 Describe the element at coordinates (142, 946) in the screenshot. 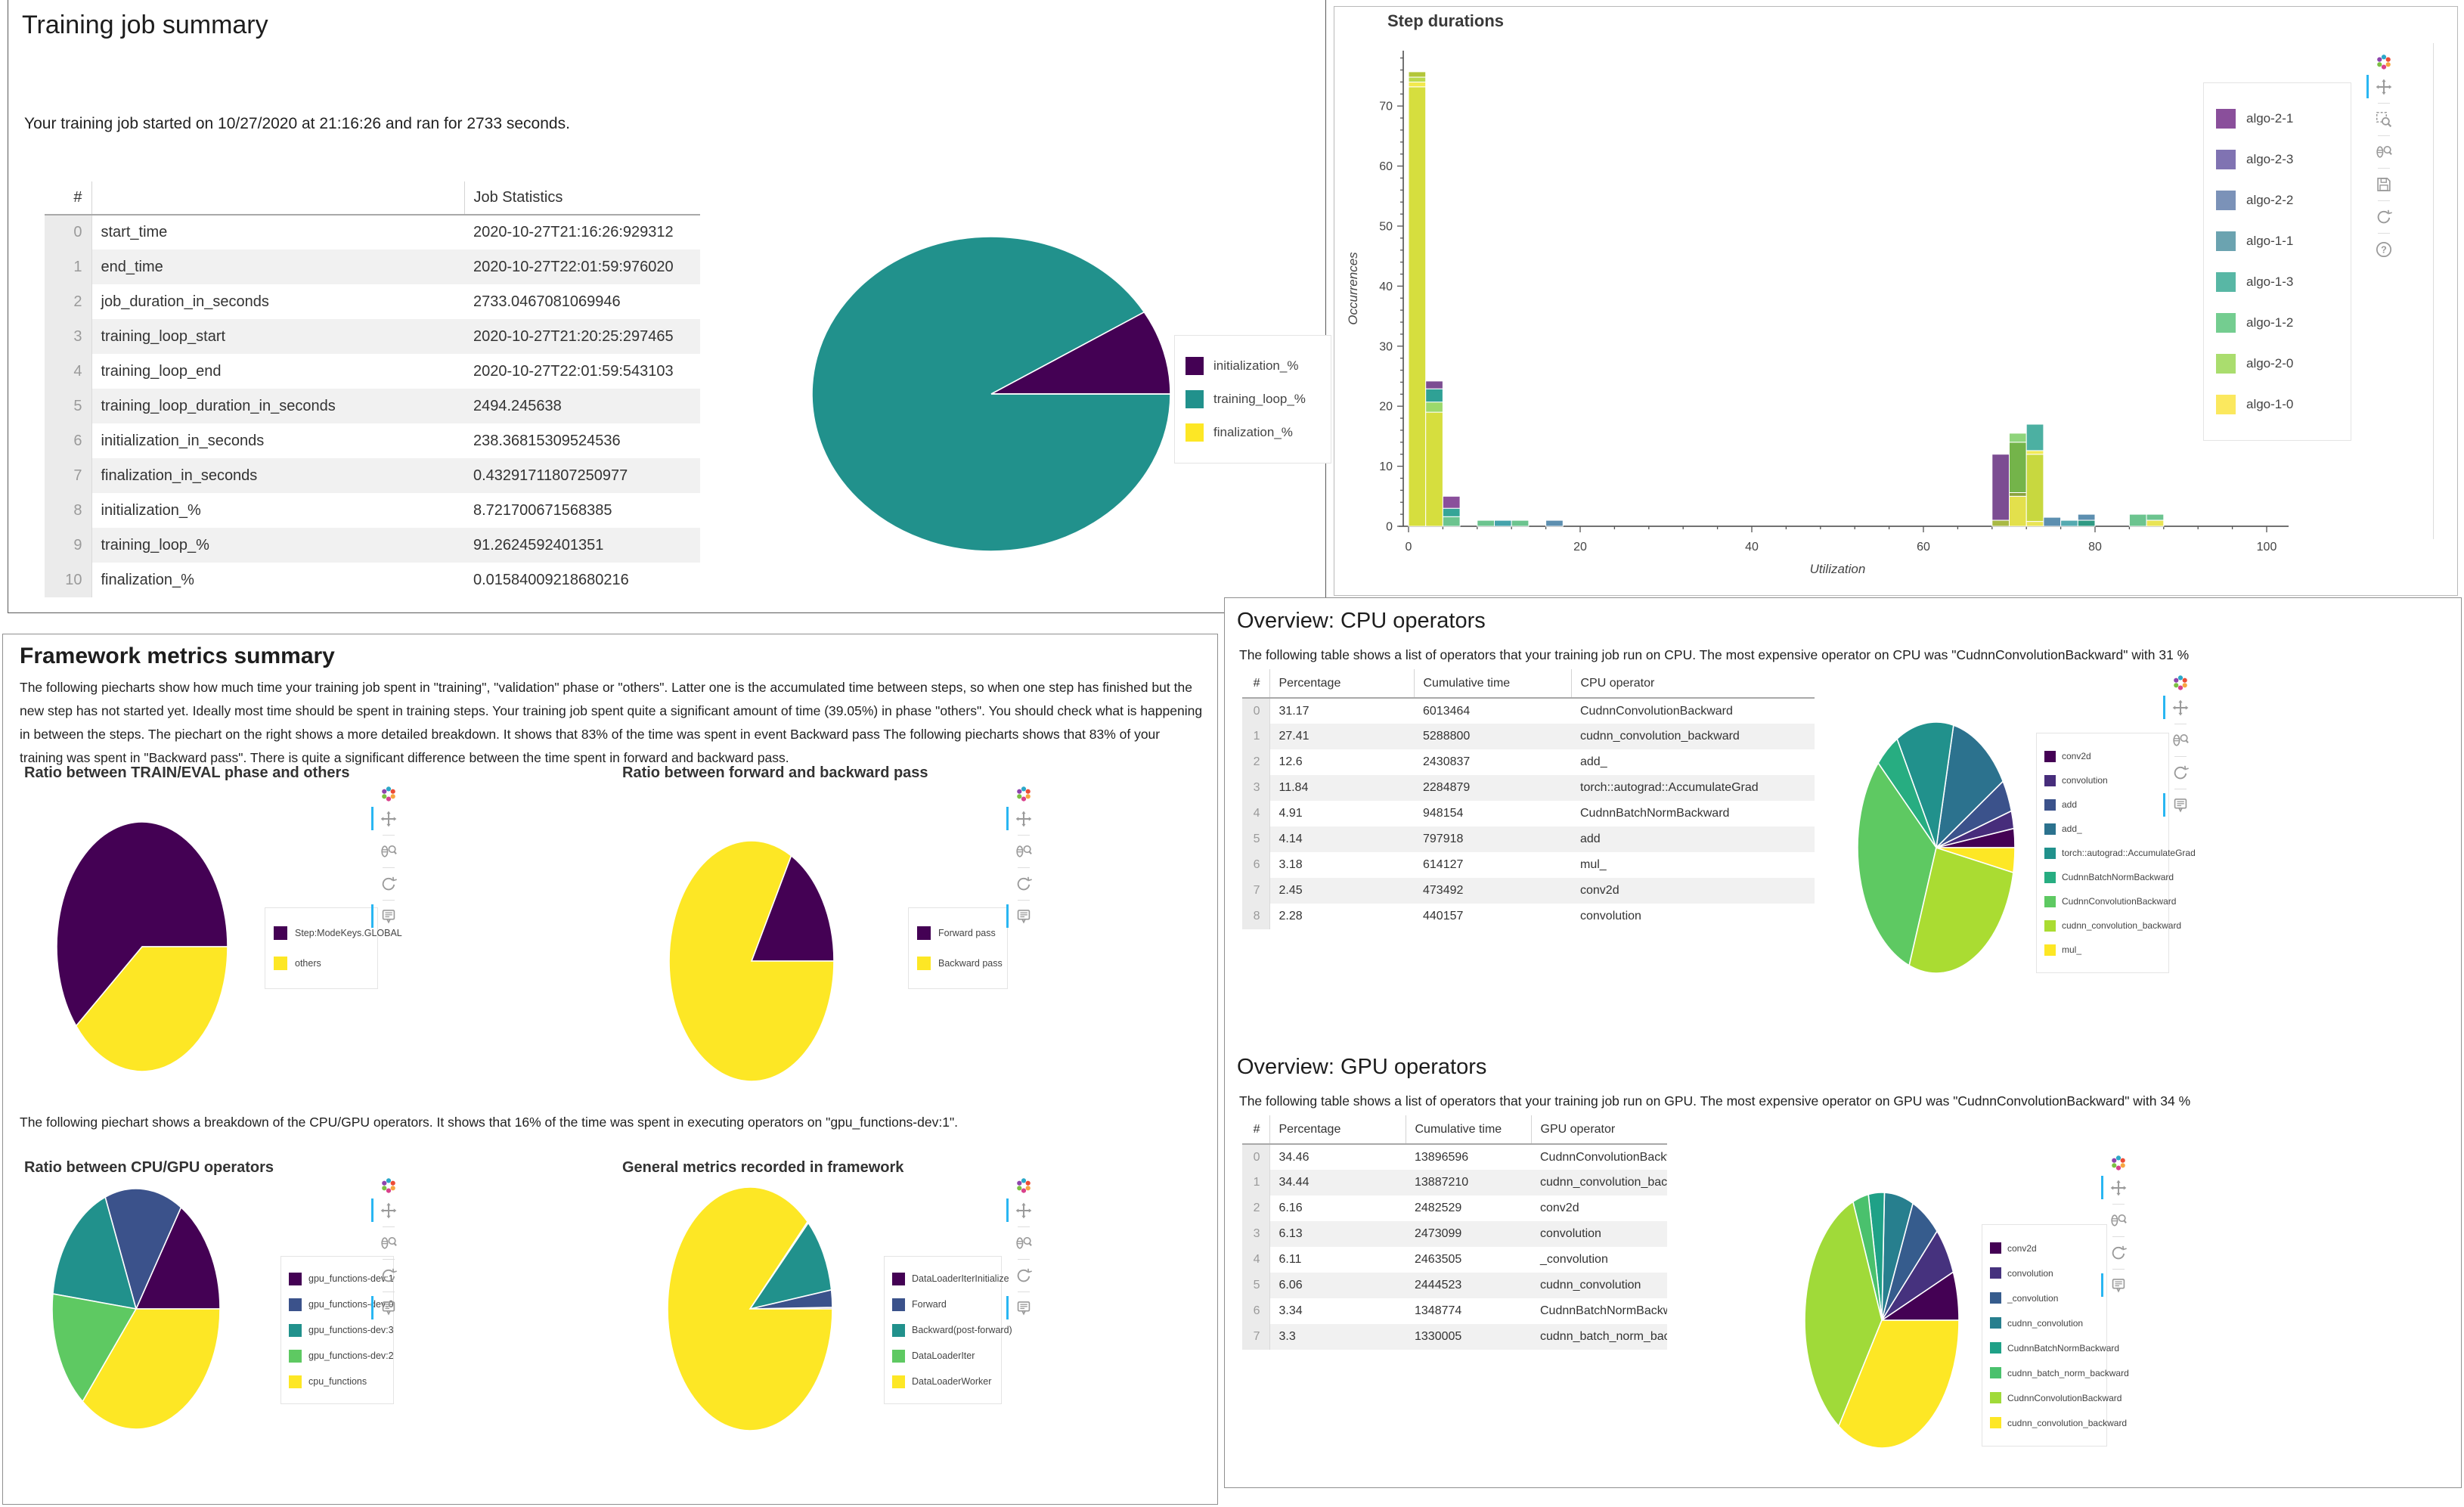

I see `train-eval-pie-chart` at that location.